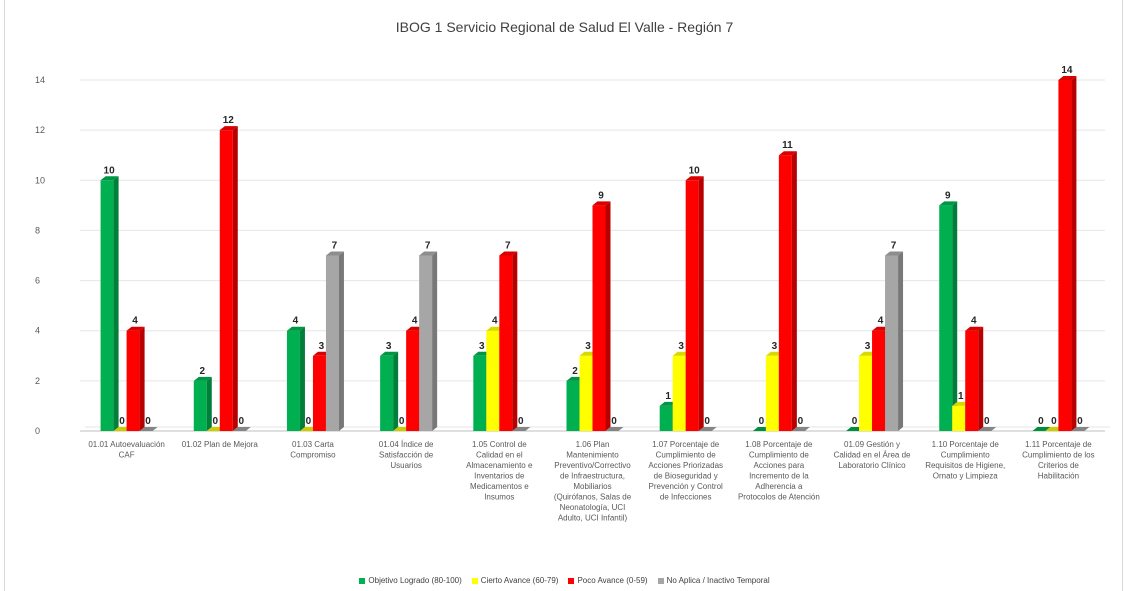  What do you see at coordinates (593, 444) in the screenshot?
I see `x-tick-label: 1.06 Plan` at bounding box center [593, 444].